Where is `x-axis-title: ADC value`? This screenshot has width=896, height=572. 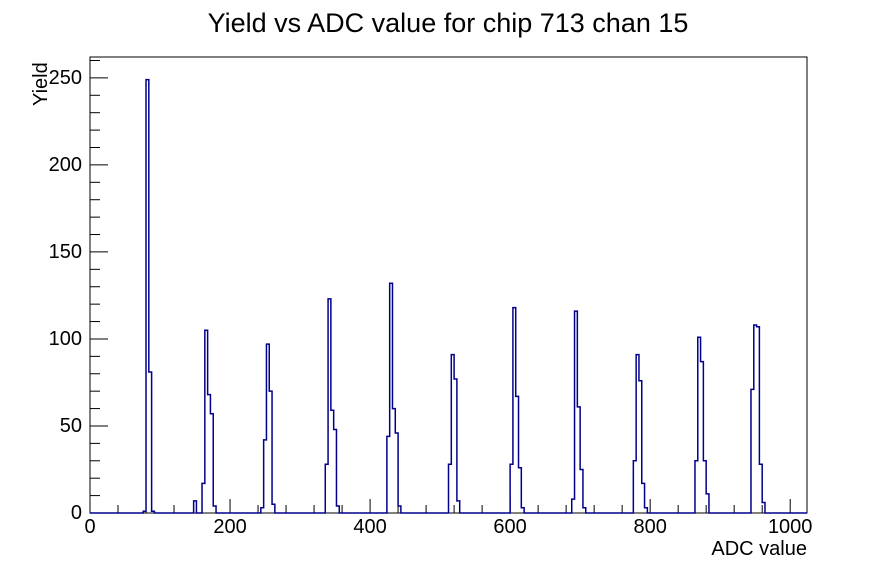
x-axis-title: ADC value is located at coordinates (759, 549).